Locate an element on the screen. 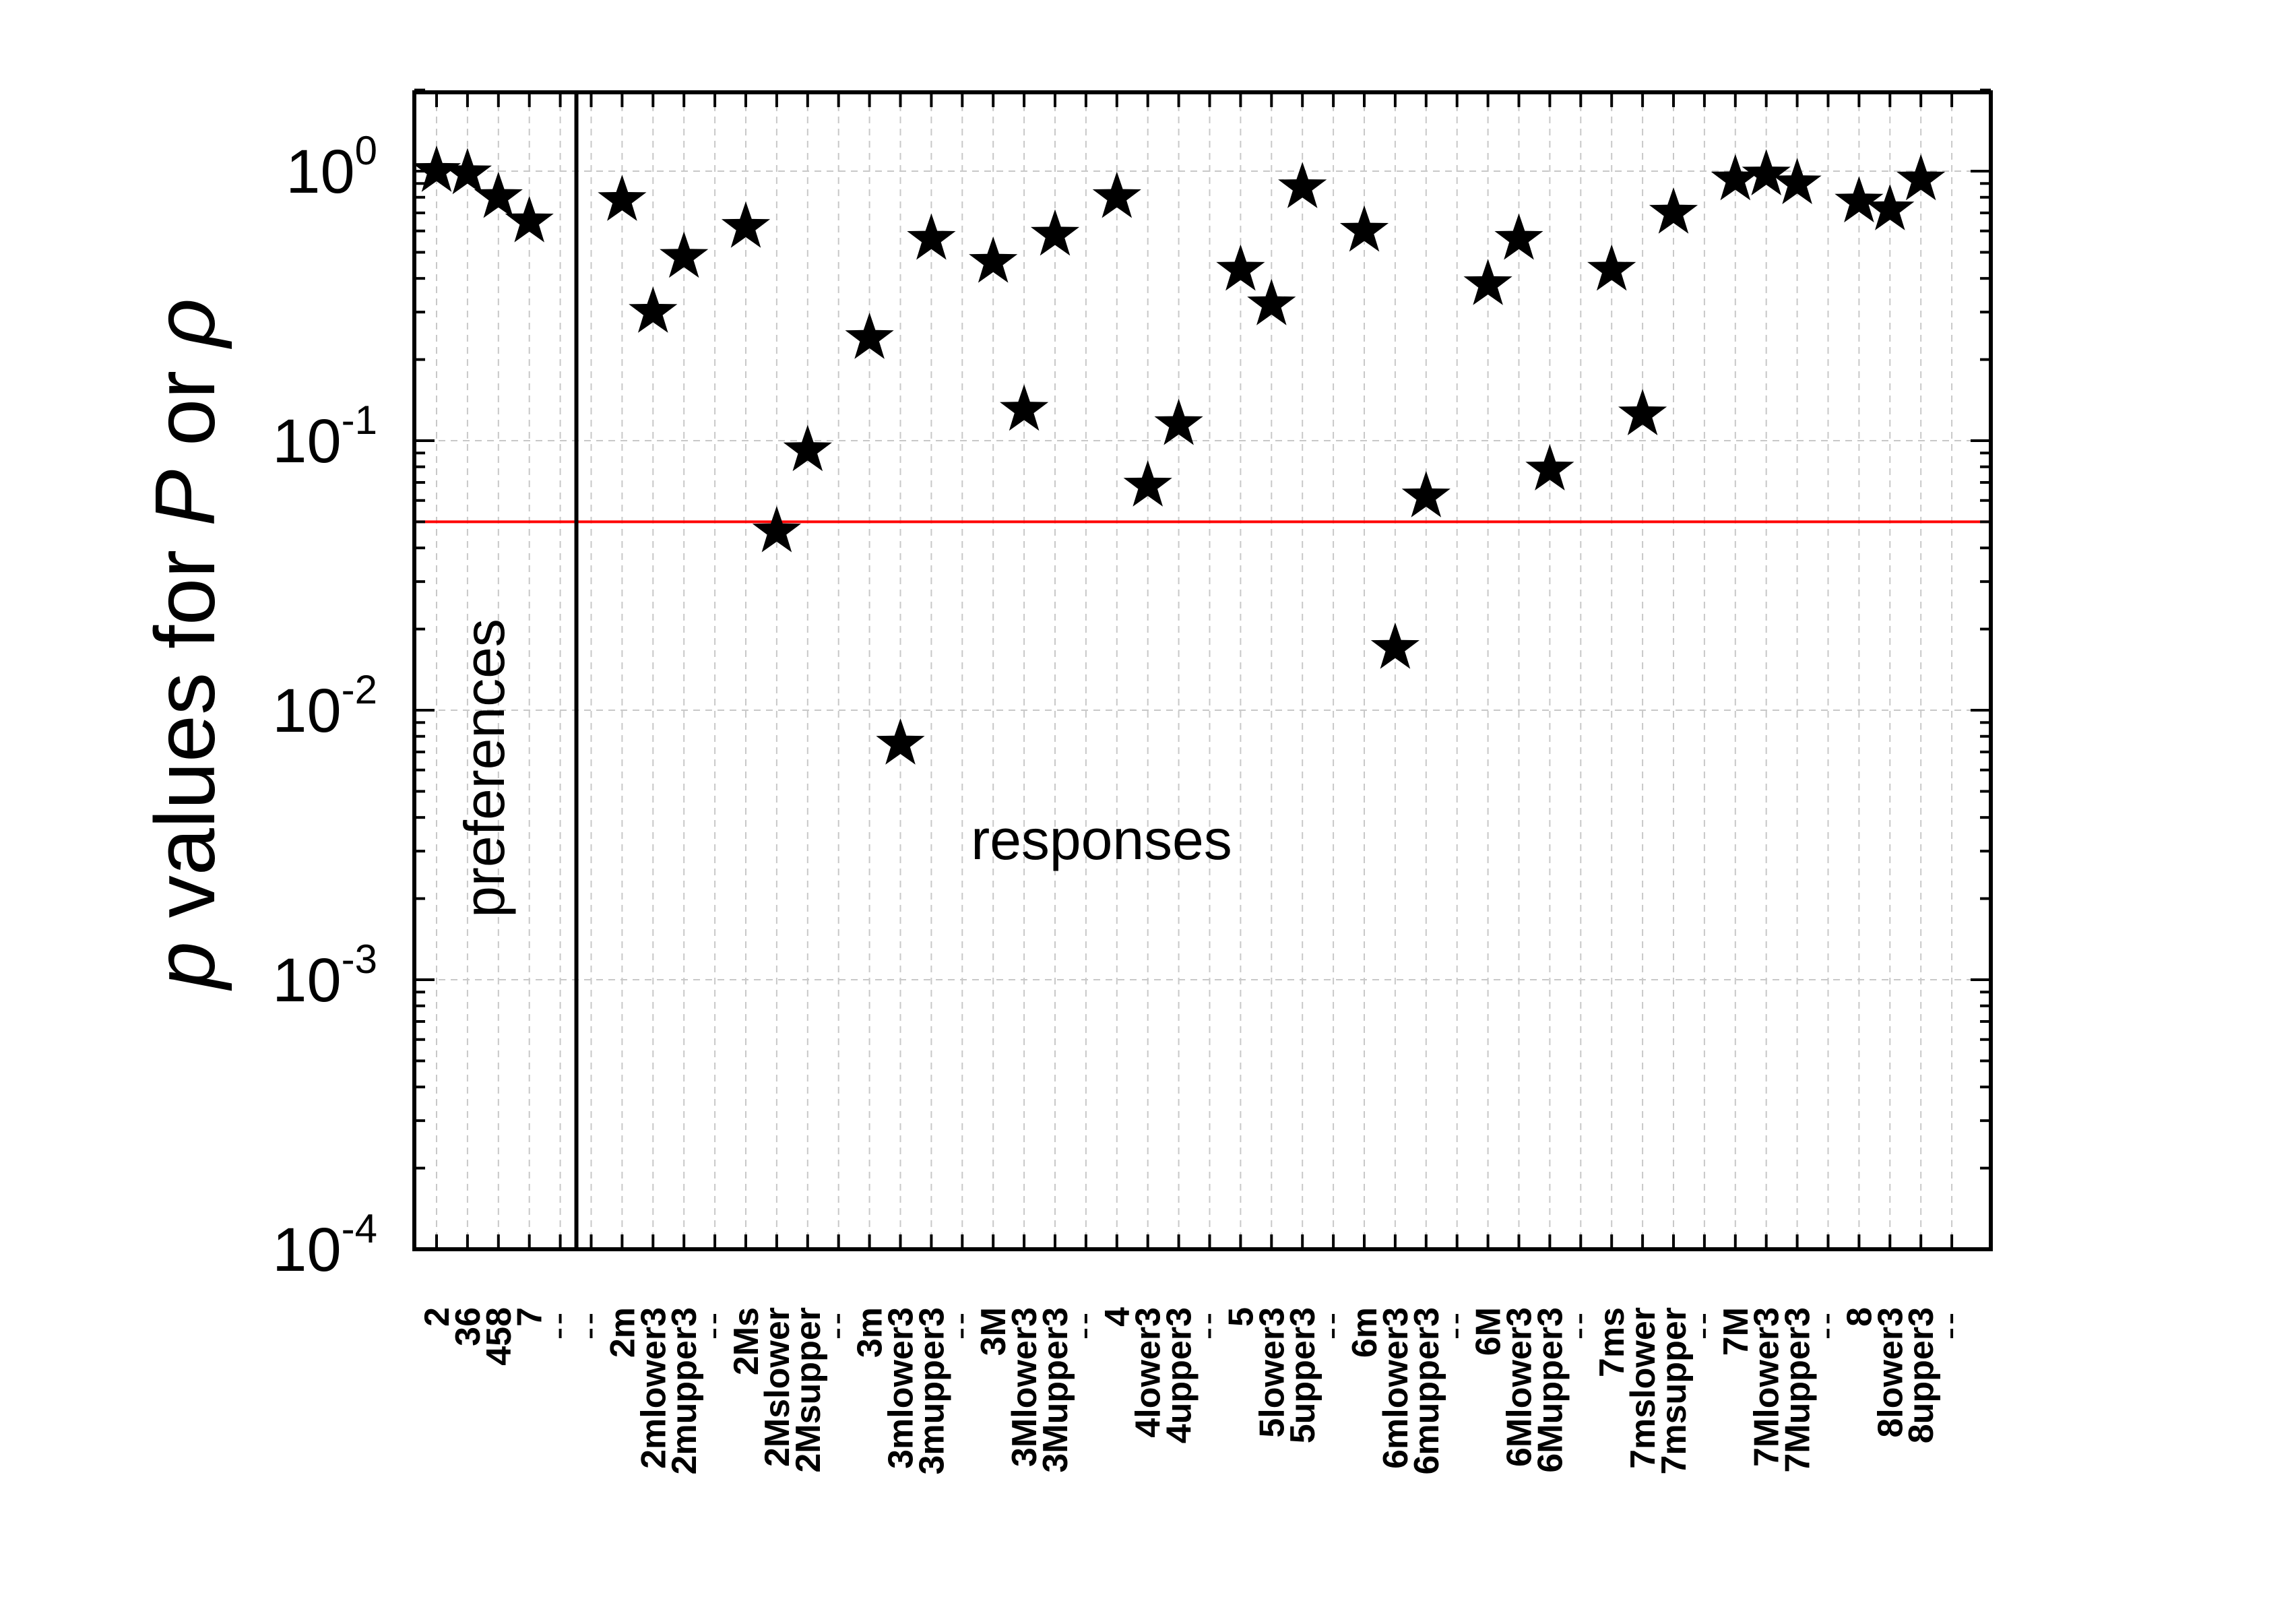 The width and height of the screenshot is (2296, 1603). x-tick-label: 5upper3 is located at coordinates (1302, 1375).